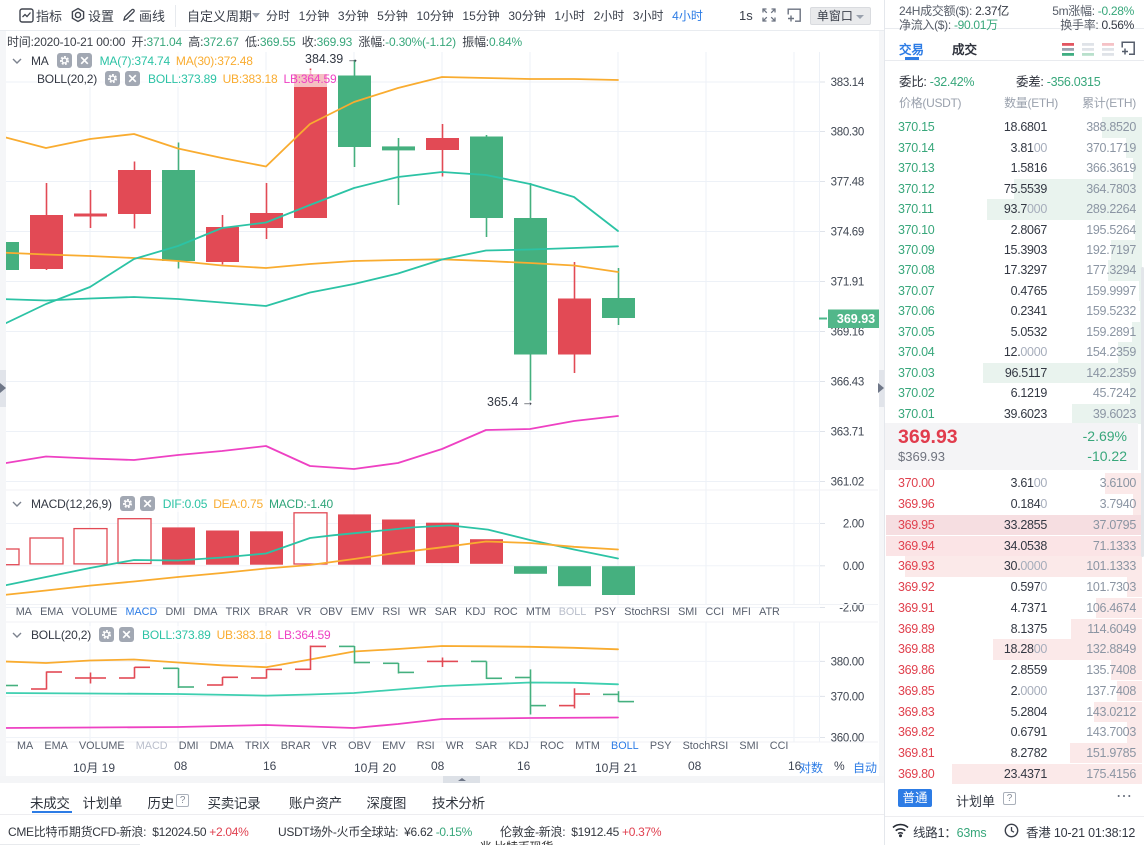  Describe the element at coordinates (853, 525) in the screenshot. I see `svg-text: 2.00` at that location.